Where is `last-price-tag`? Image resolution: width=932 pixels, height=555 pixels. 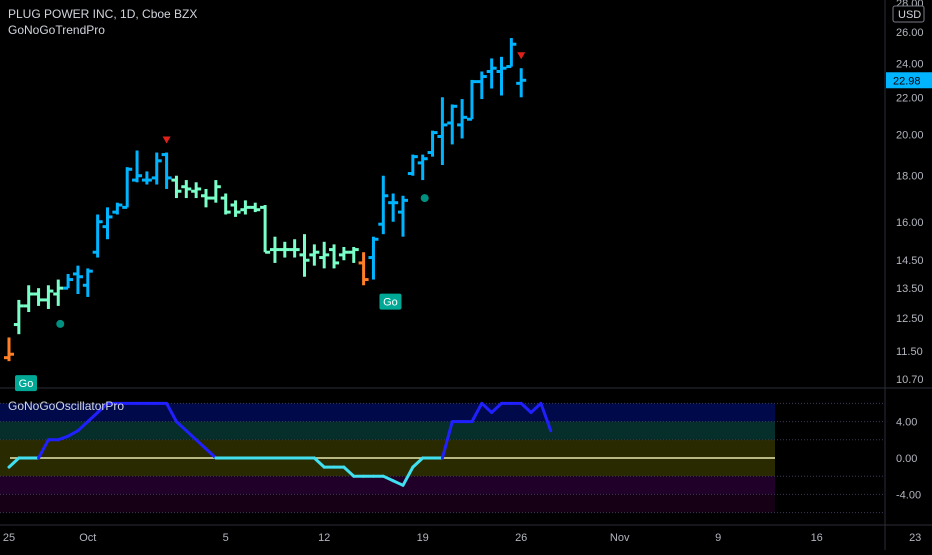
last-price-tag is located at coordinates (909, 80).